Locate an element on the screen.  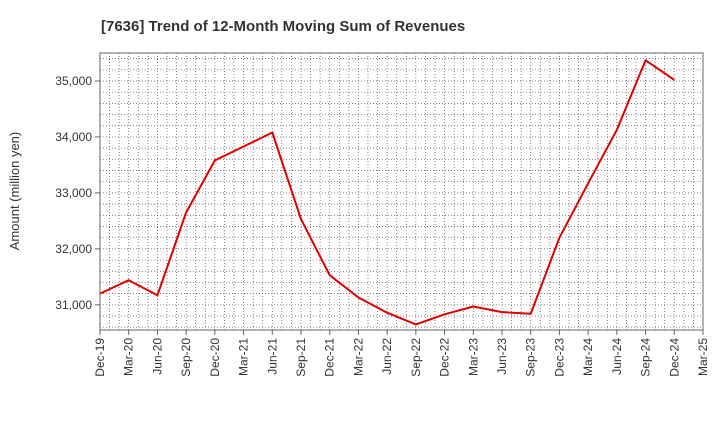
y-tick-label: 32,000 is located at coordinates (73, 249).